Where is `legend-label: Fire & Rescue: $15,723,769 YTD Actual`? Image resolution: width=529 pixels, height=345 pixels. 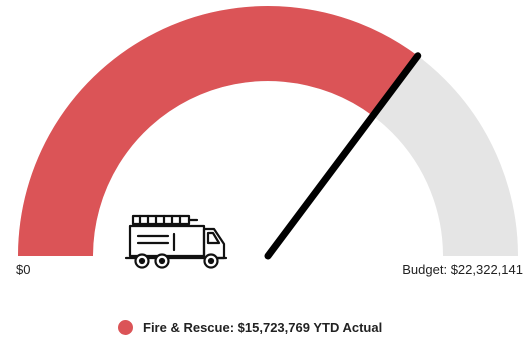
legend-label: Fire & Rescue: $15,723,769 YTD Actual is located at coordinates (263, 327).